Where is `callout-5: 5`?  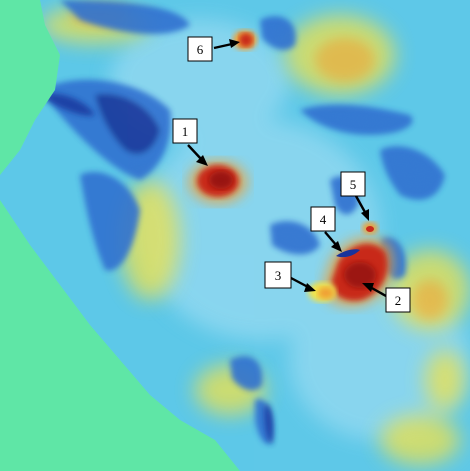
callout-5: 5 is located at coordinates (354, 196).